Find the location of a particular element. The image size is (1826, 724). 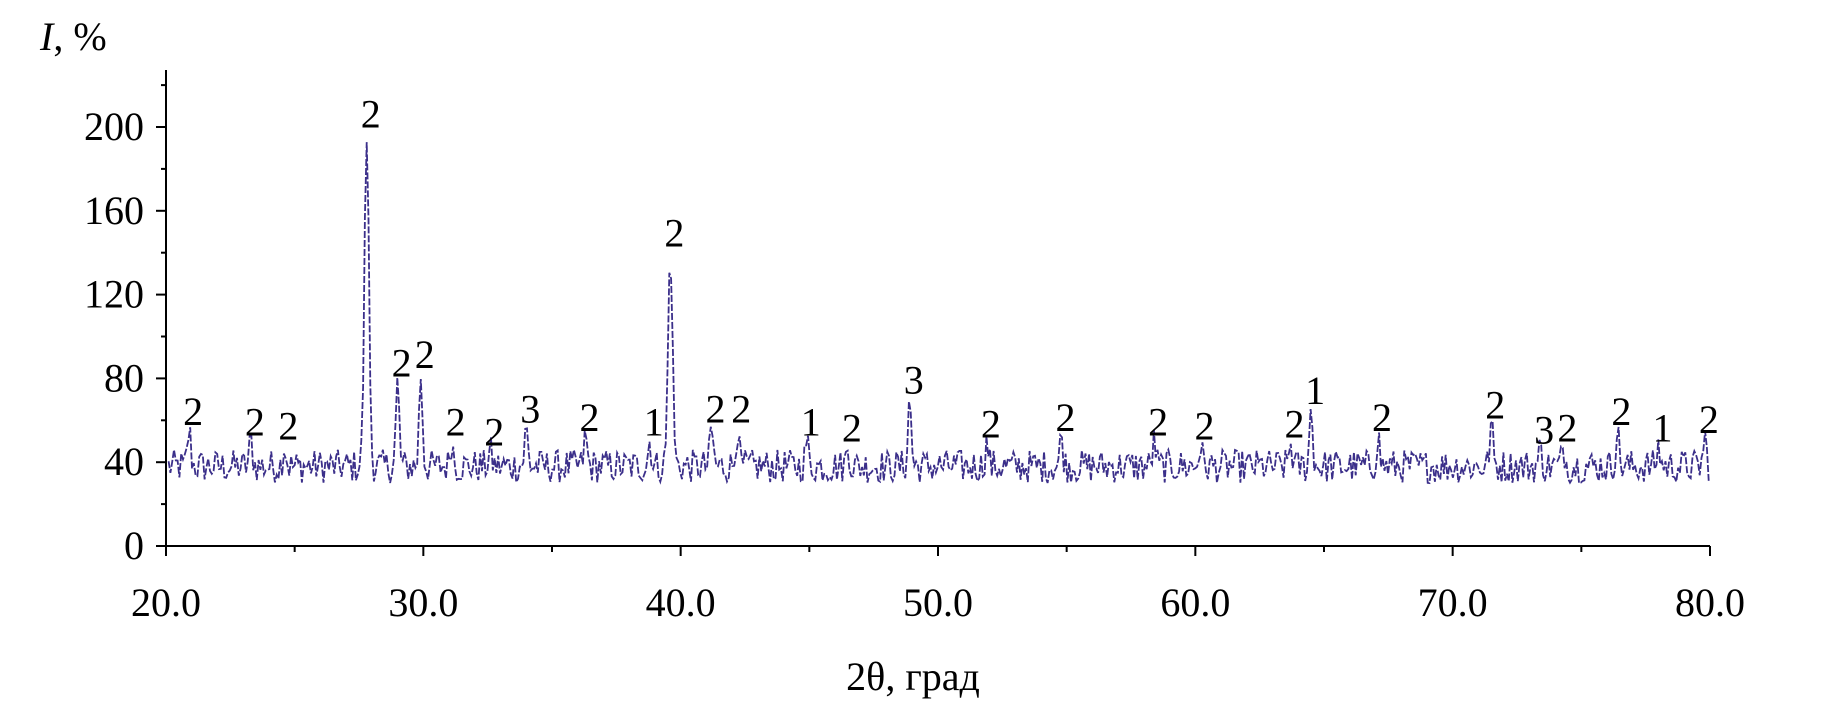

x-tick-label: 60.0 is located at coordinates (1195, 602).